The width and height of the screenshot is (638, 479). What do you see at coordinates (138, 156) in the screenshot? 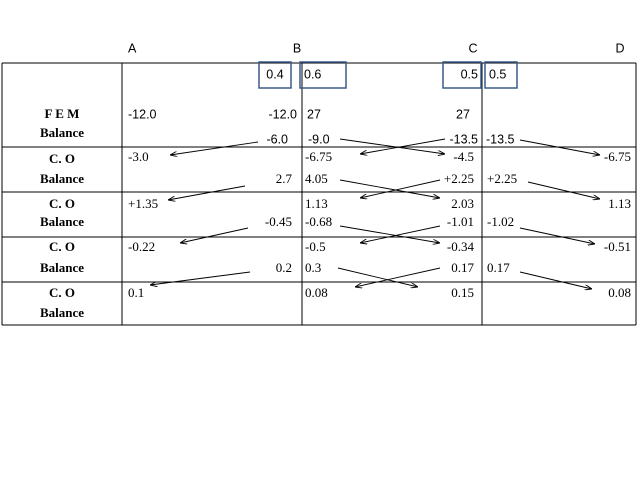
I see `cell-value: -3.0` at bounding box center [138, 156].